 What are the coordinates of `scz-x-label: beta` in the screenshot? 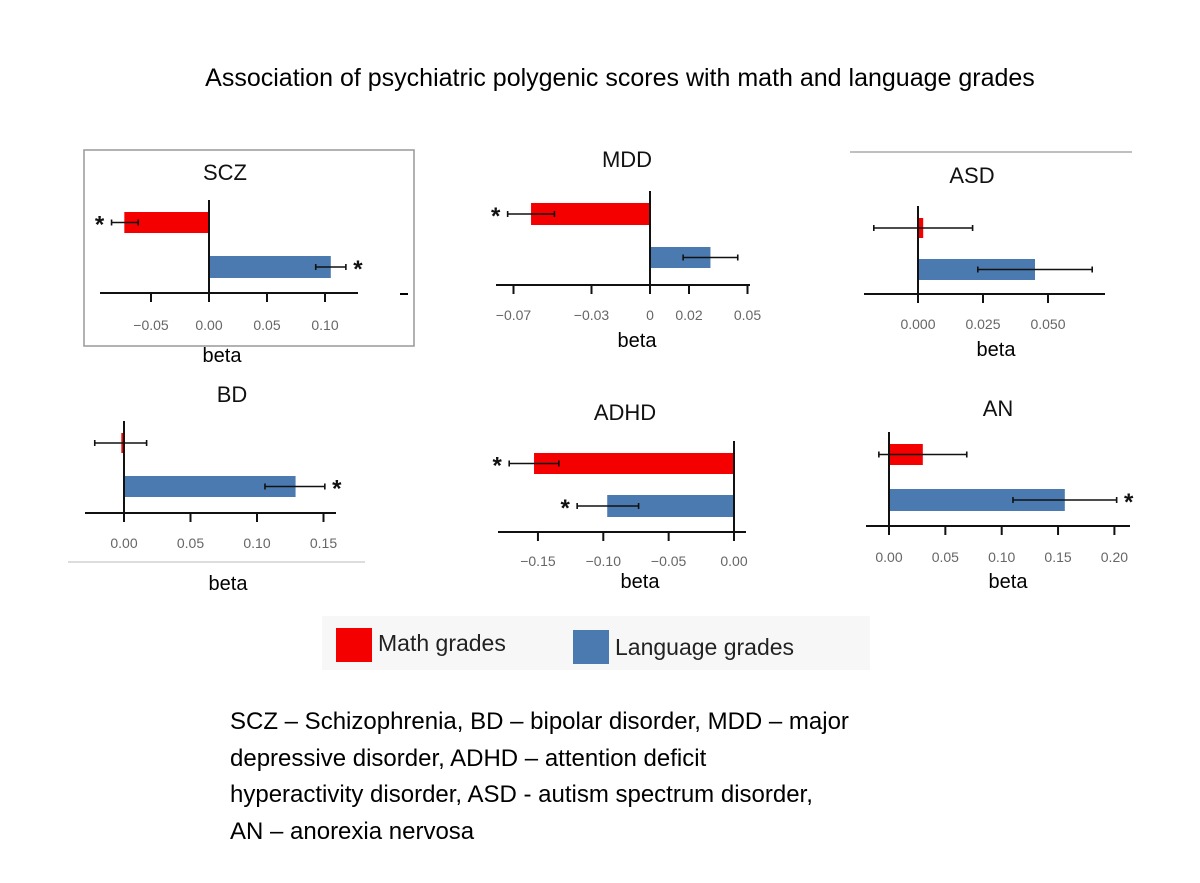 It's located at (223, 356).